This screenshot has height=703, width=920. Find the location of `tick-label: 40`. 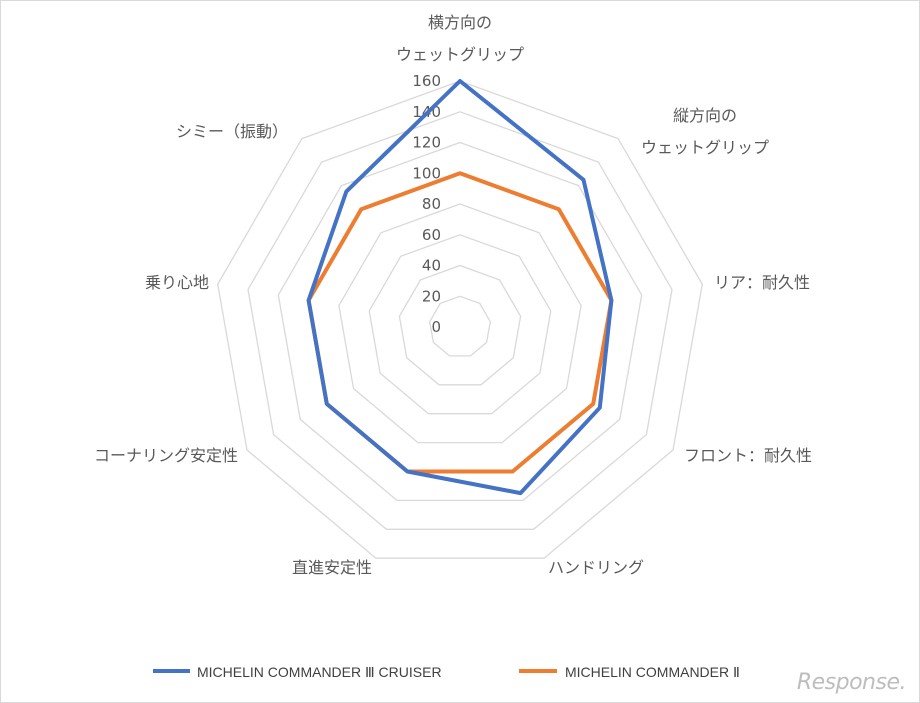

tick-label: 40 is located at coordinates (431, 266).